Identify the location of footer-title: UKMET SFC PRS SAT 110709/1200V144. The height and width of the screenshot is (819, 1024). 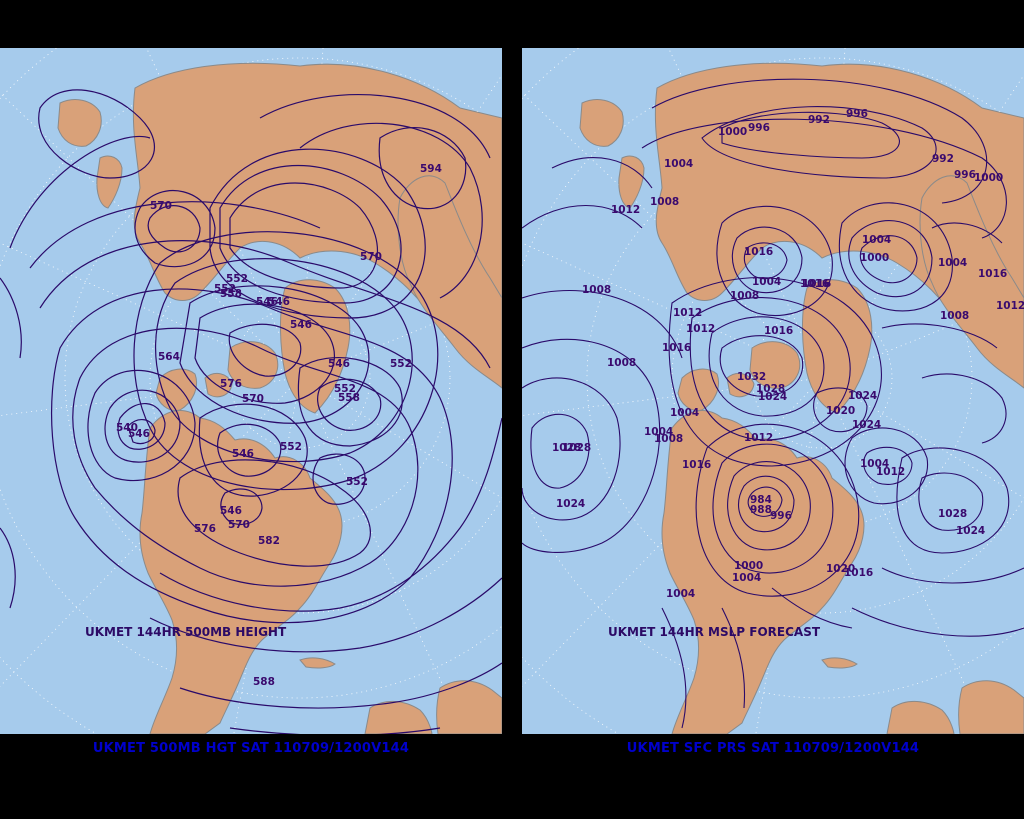
(773, 748).